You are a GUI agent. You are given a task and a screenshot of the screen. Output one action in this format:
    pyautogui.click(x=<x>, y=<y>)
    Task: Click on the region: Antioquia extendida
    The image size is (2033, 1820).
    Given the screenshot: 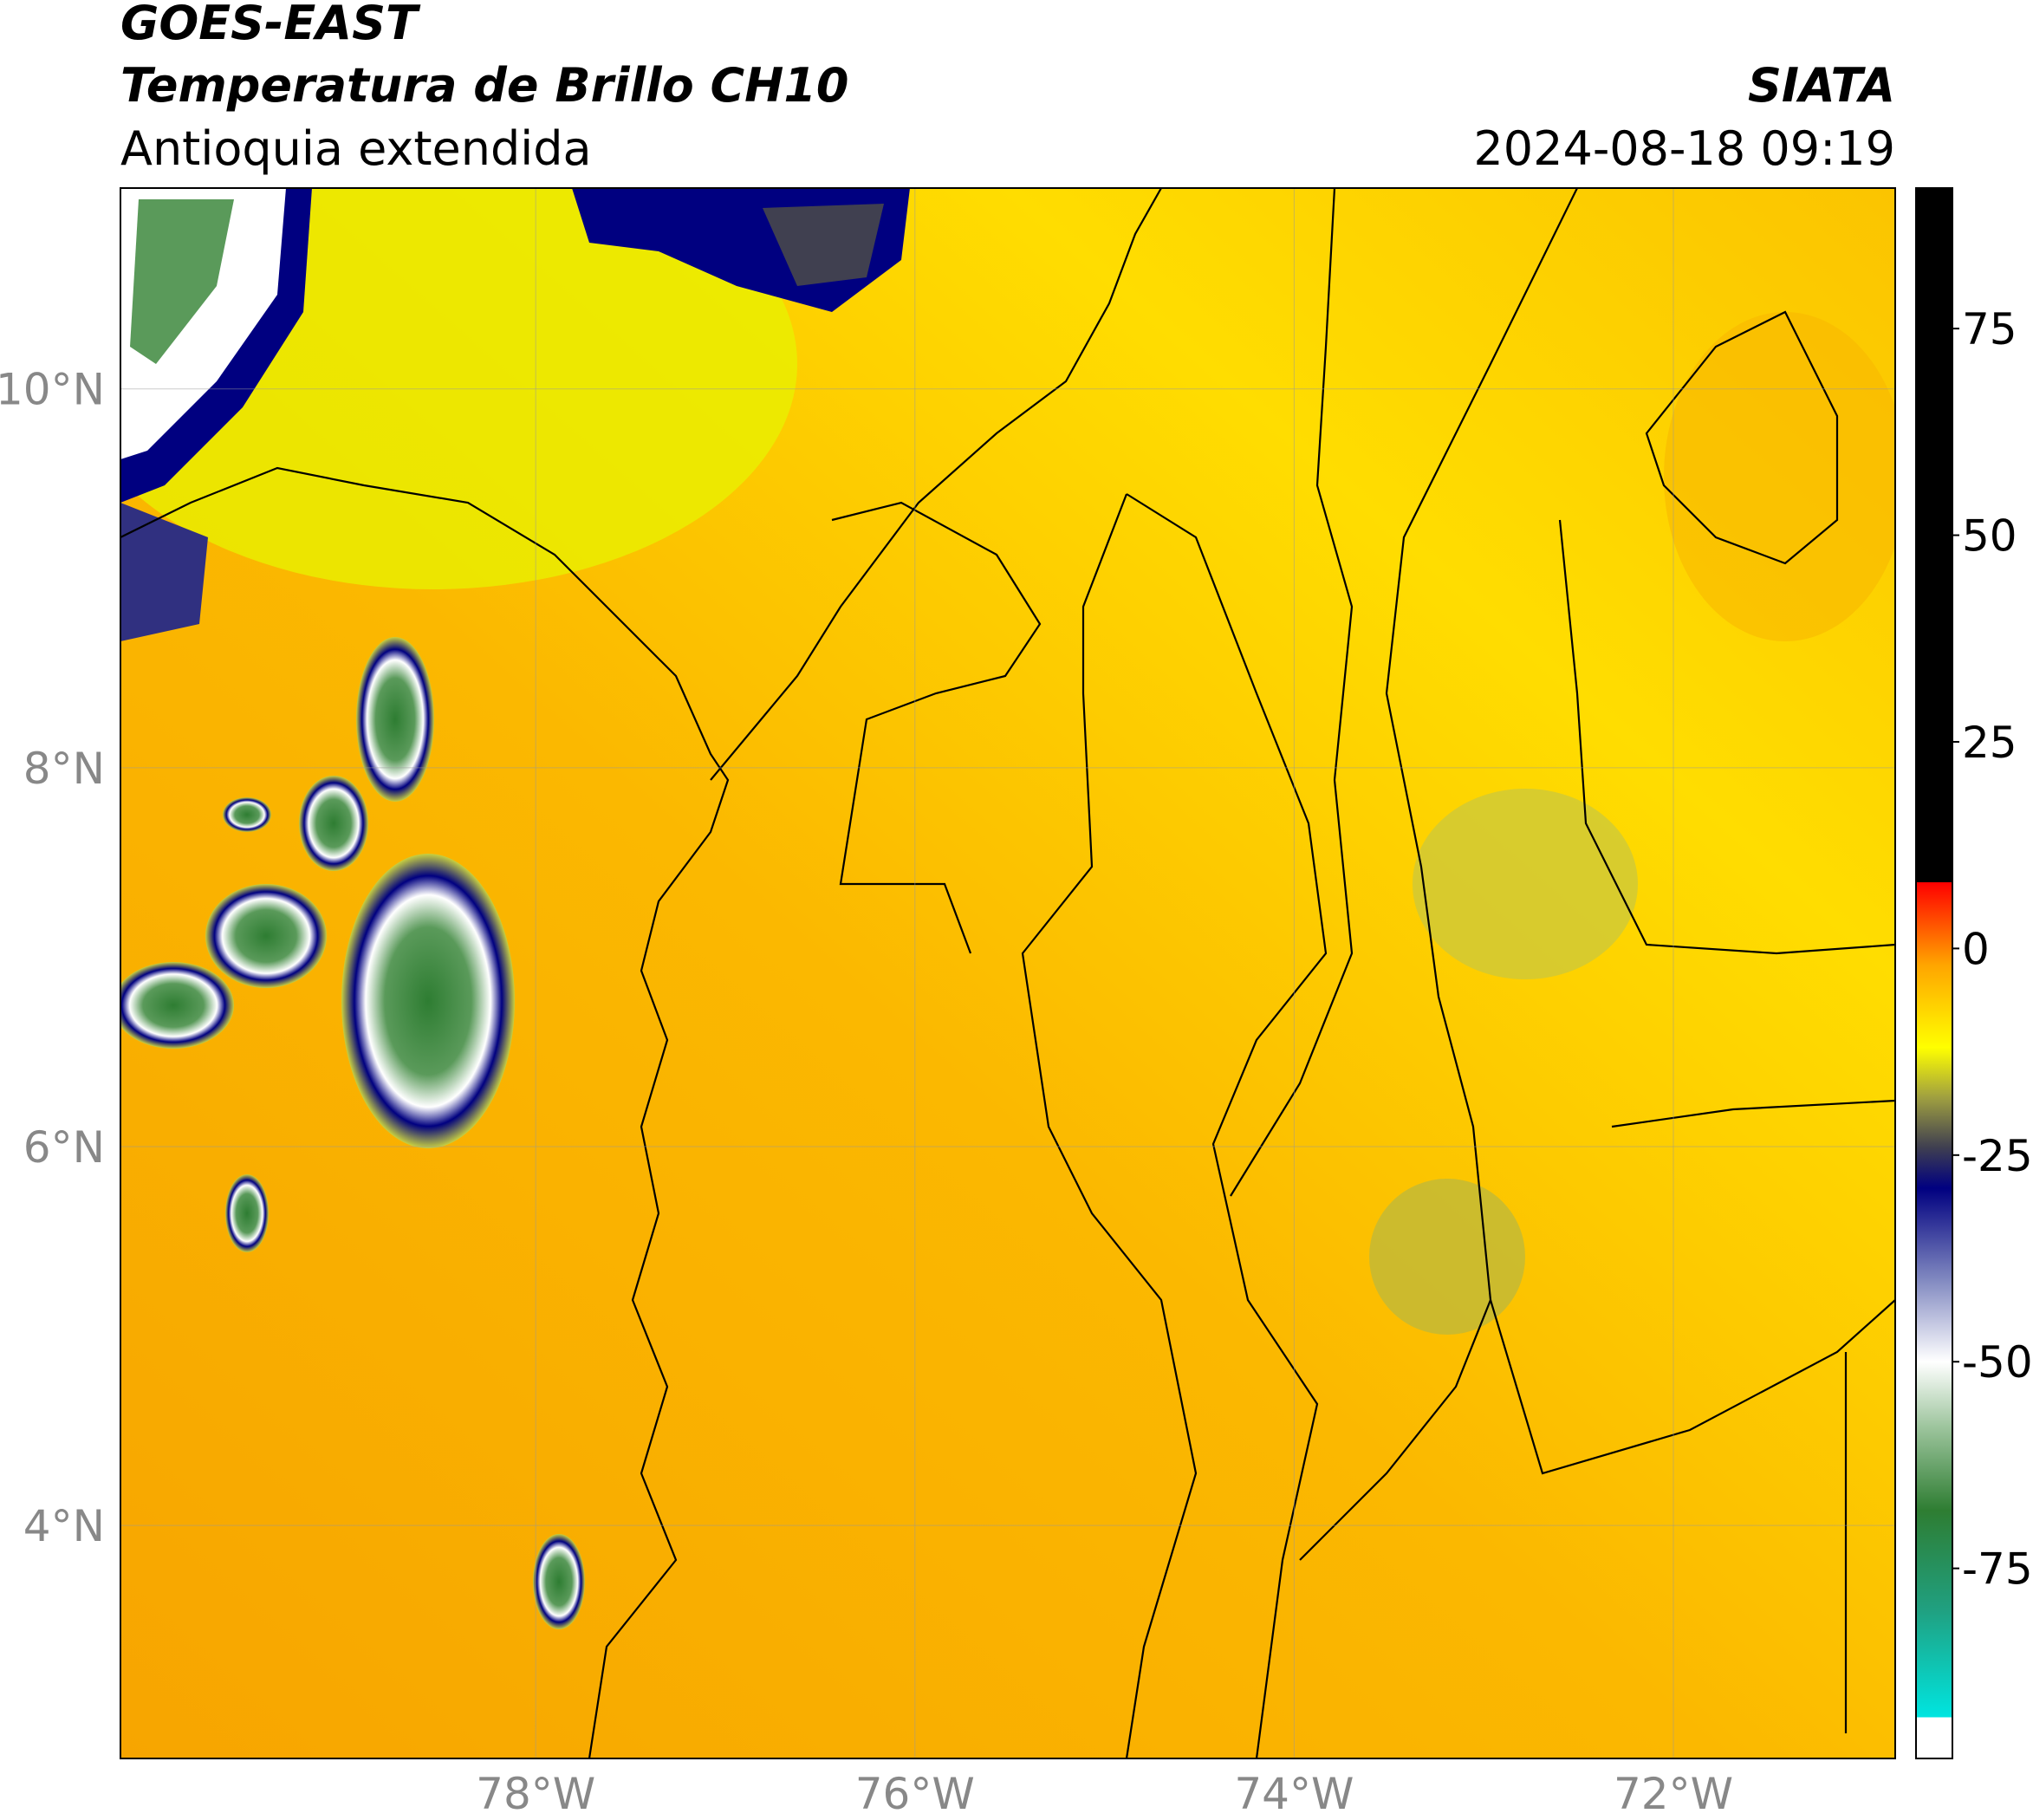 What is the action you would take?
    pyautogui.click(x=356, y=148)
    